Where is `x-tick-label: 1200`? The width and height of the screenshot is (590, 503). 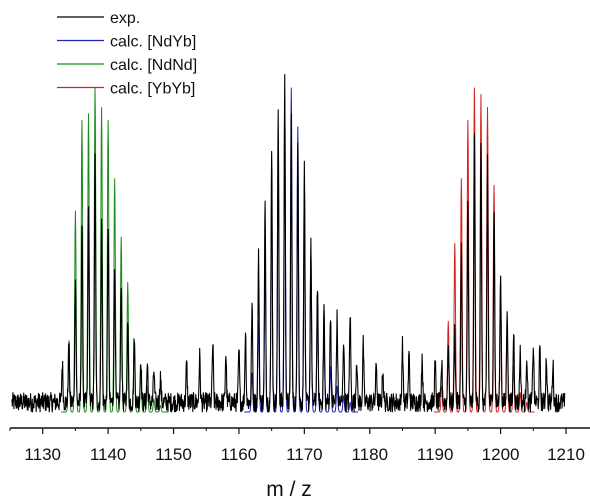 x-tick-label: 1200 is located at coordinates (501, 454).